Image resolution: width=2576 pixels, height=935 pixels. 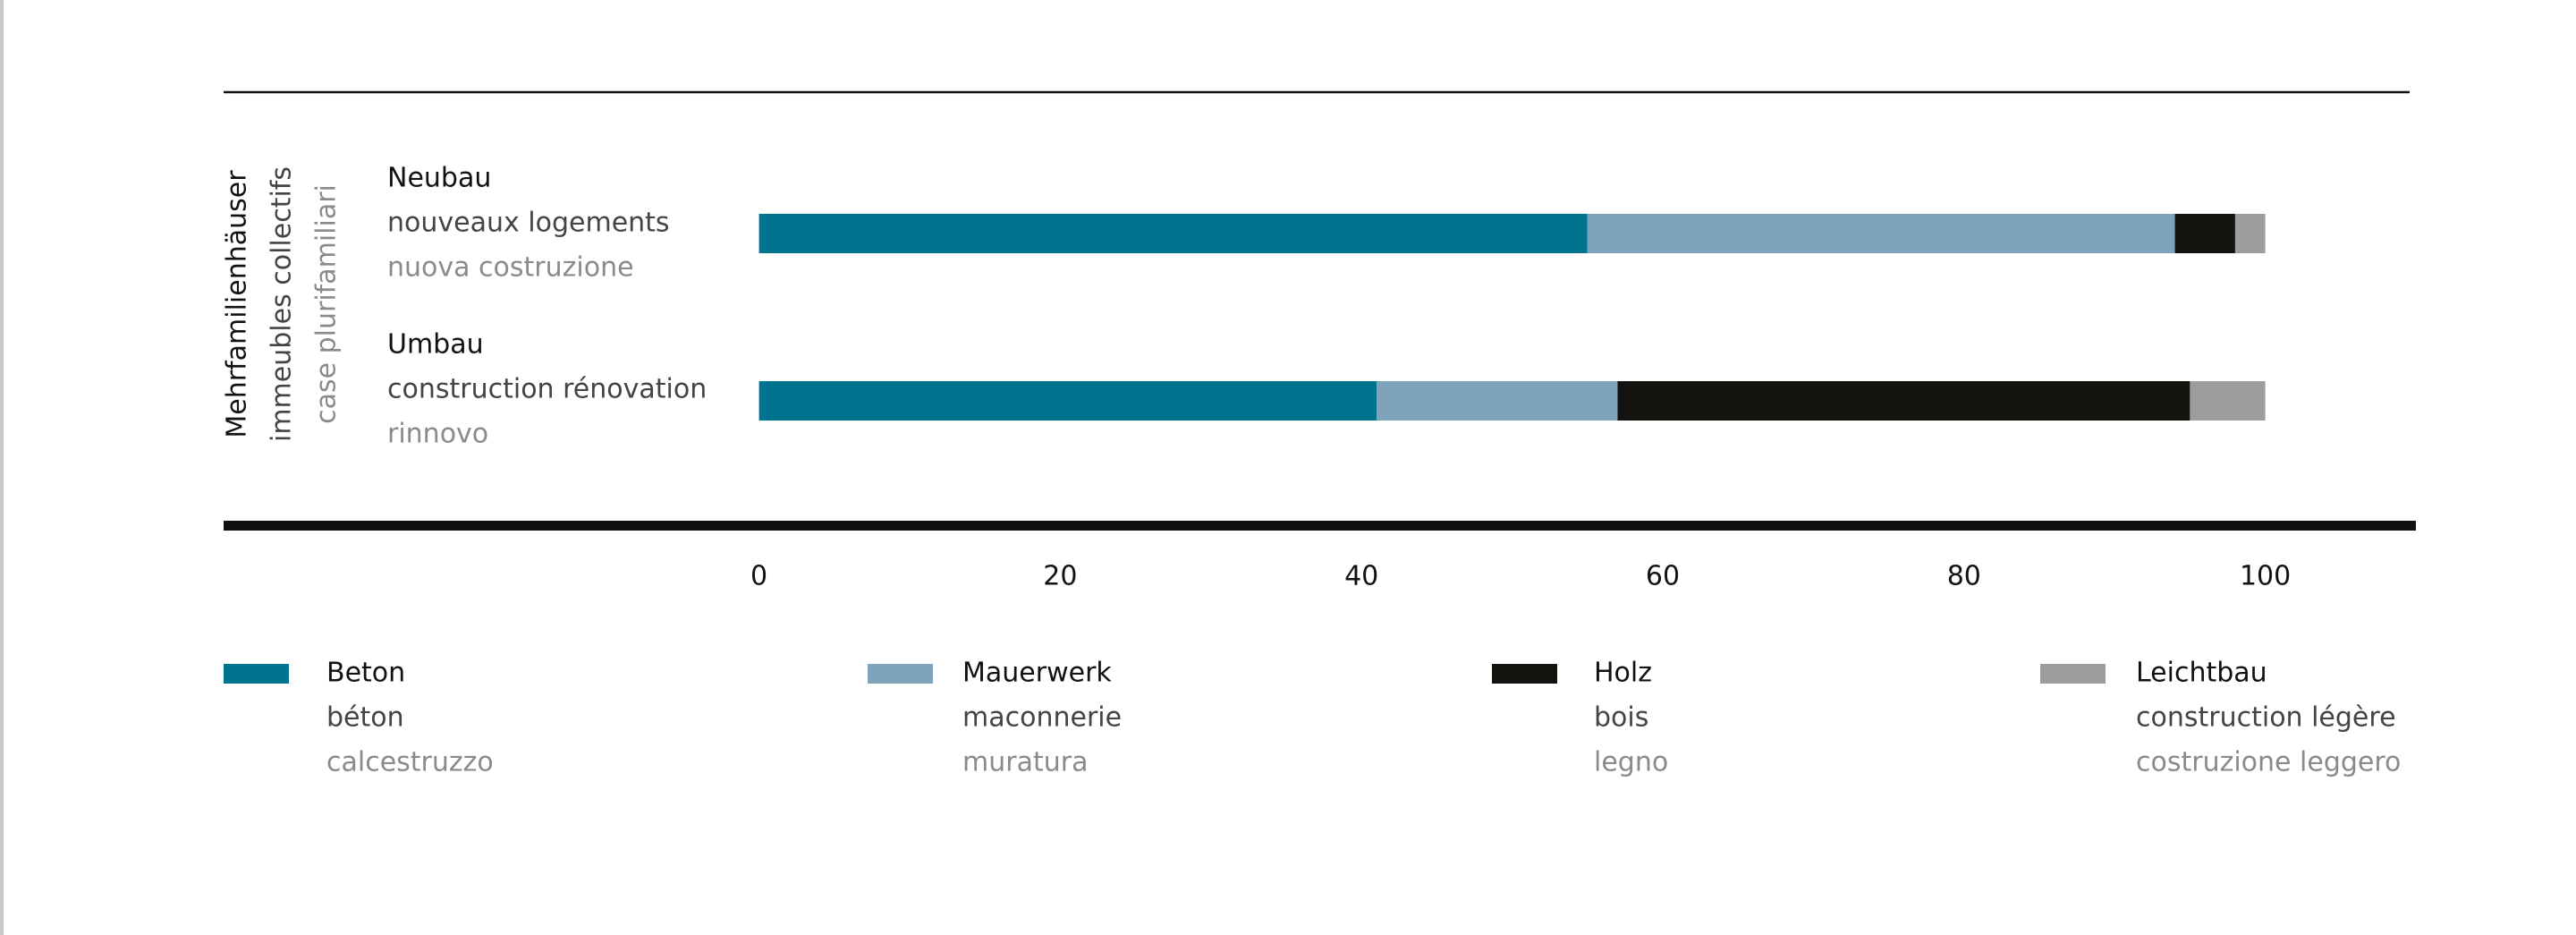 What do you see at coordinates (2265, 576) in the screenshot?
I see `x-tick-label: 100` at bounding box center [2265, 576].